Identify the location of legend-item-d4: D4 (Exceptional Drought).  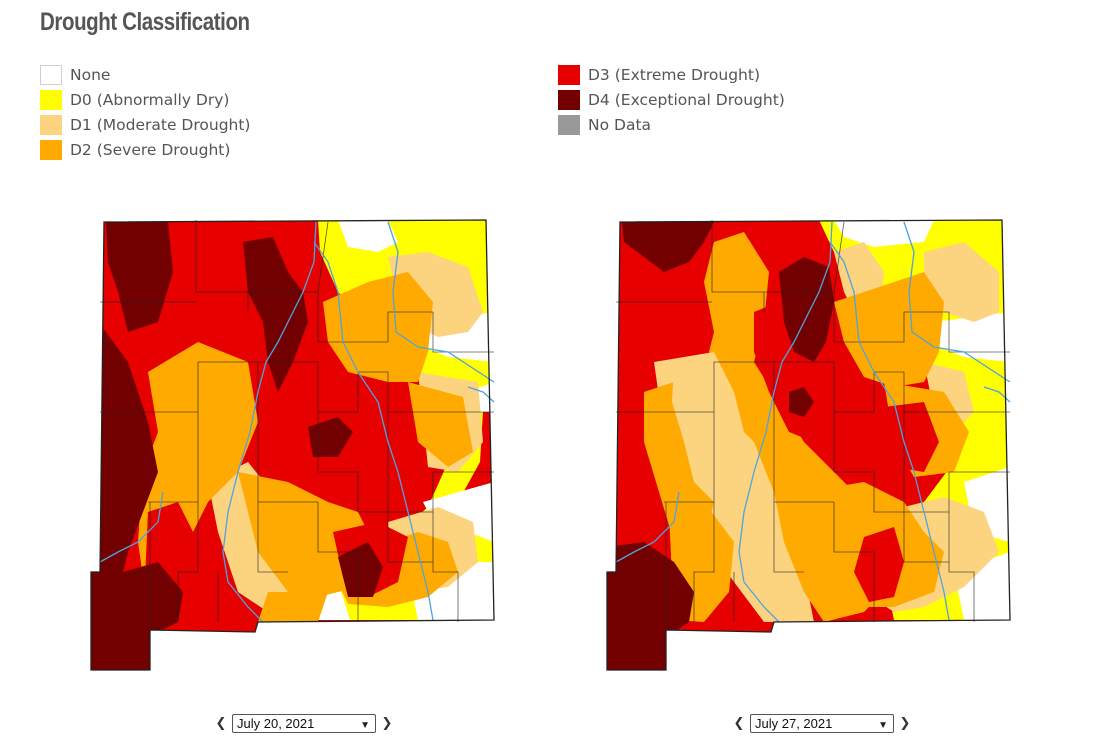
(671, 99).